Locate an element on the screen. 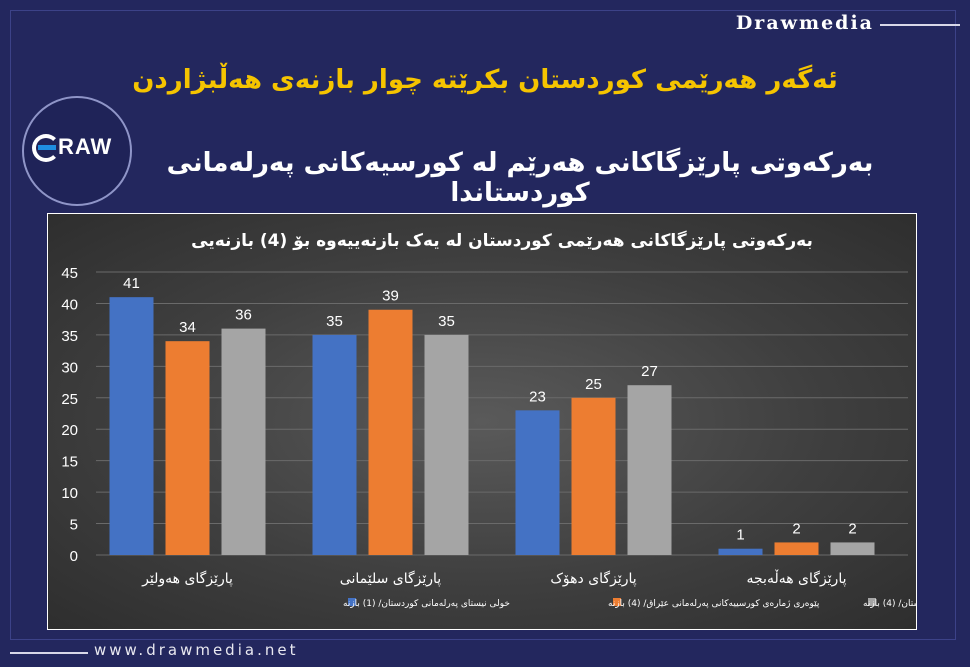  footer-url: www.drawmedia.net is located at coordinates (196, 650).